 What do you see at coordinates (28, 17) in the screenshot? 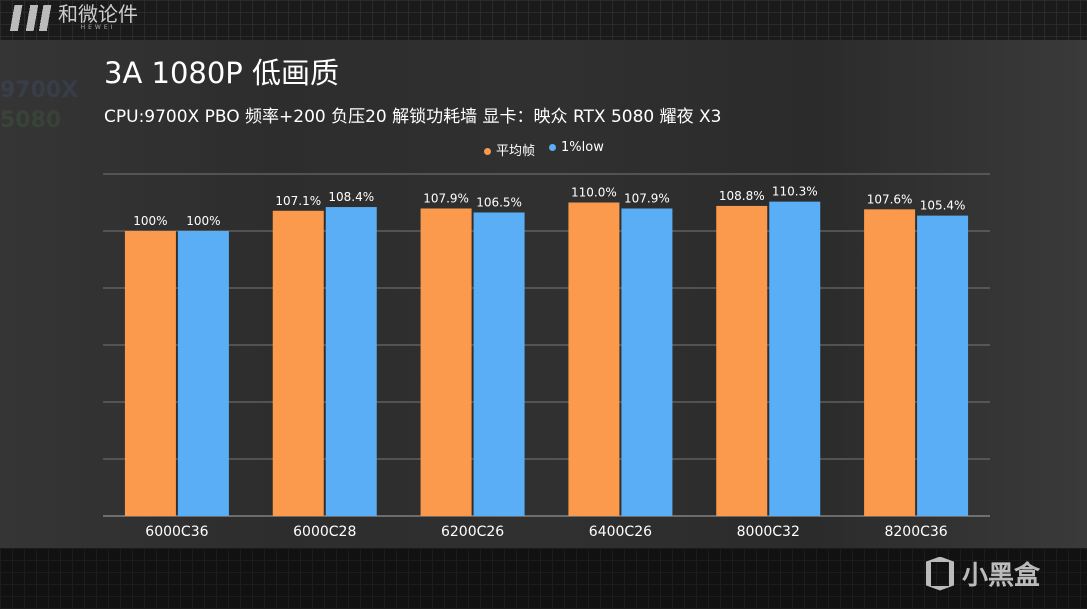
I see `hewei-logo-icon` at bounding box center [28, 17].